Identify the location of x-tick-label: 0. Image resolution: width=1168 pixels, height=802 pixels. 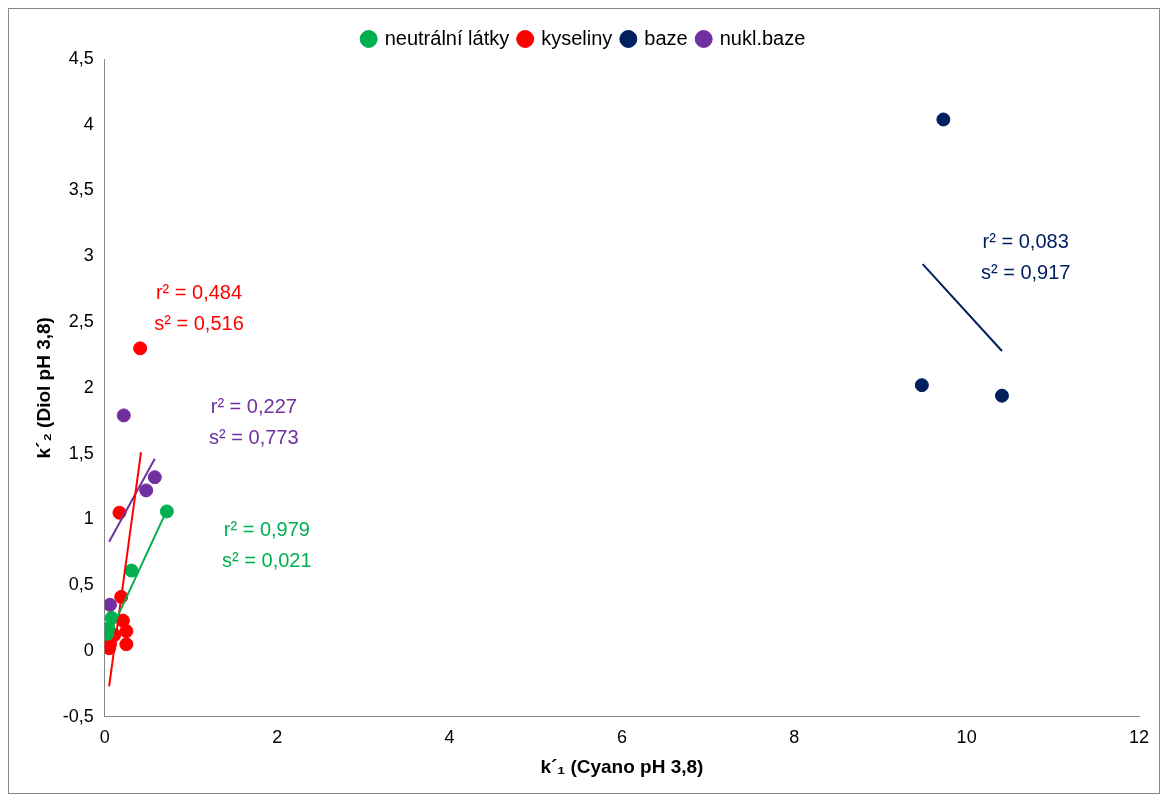
(104, 737).